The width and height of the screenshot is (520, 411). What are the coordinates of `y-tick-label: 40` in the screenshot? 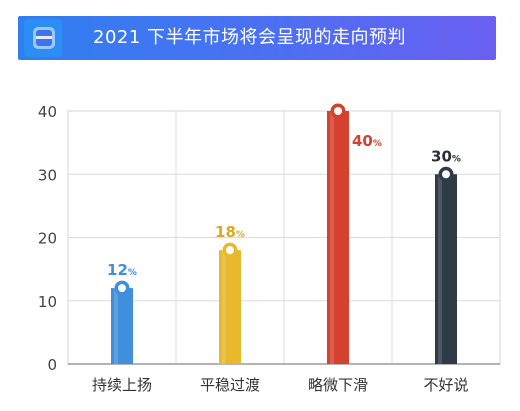 It's located at (47, 112).